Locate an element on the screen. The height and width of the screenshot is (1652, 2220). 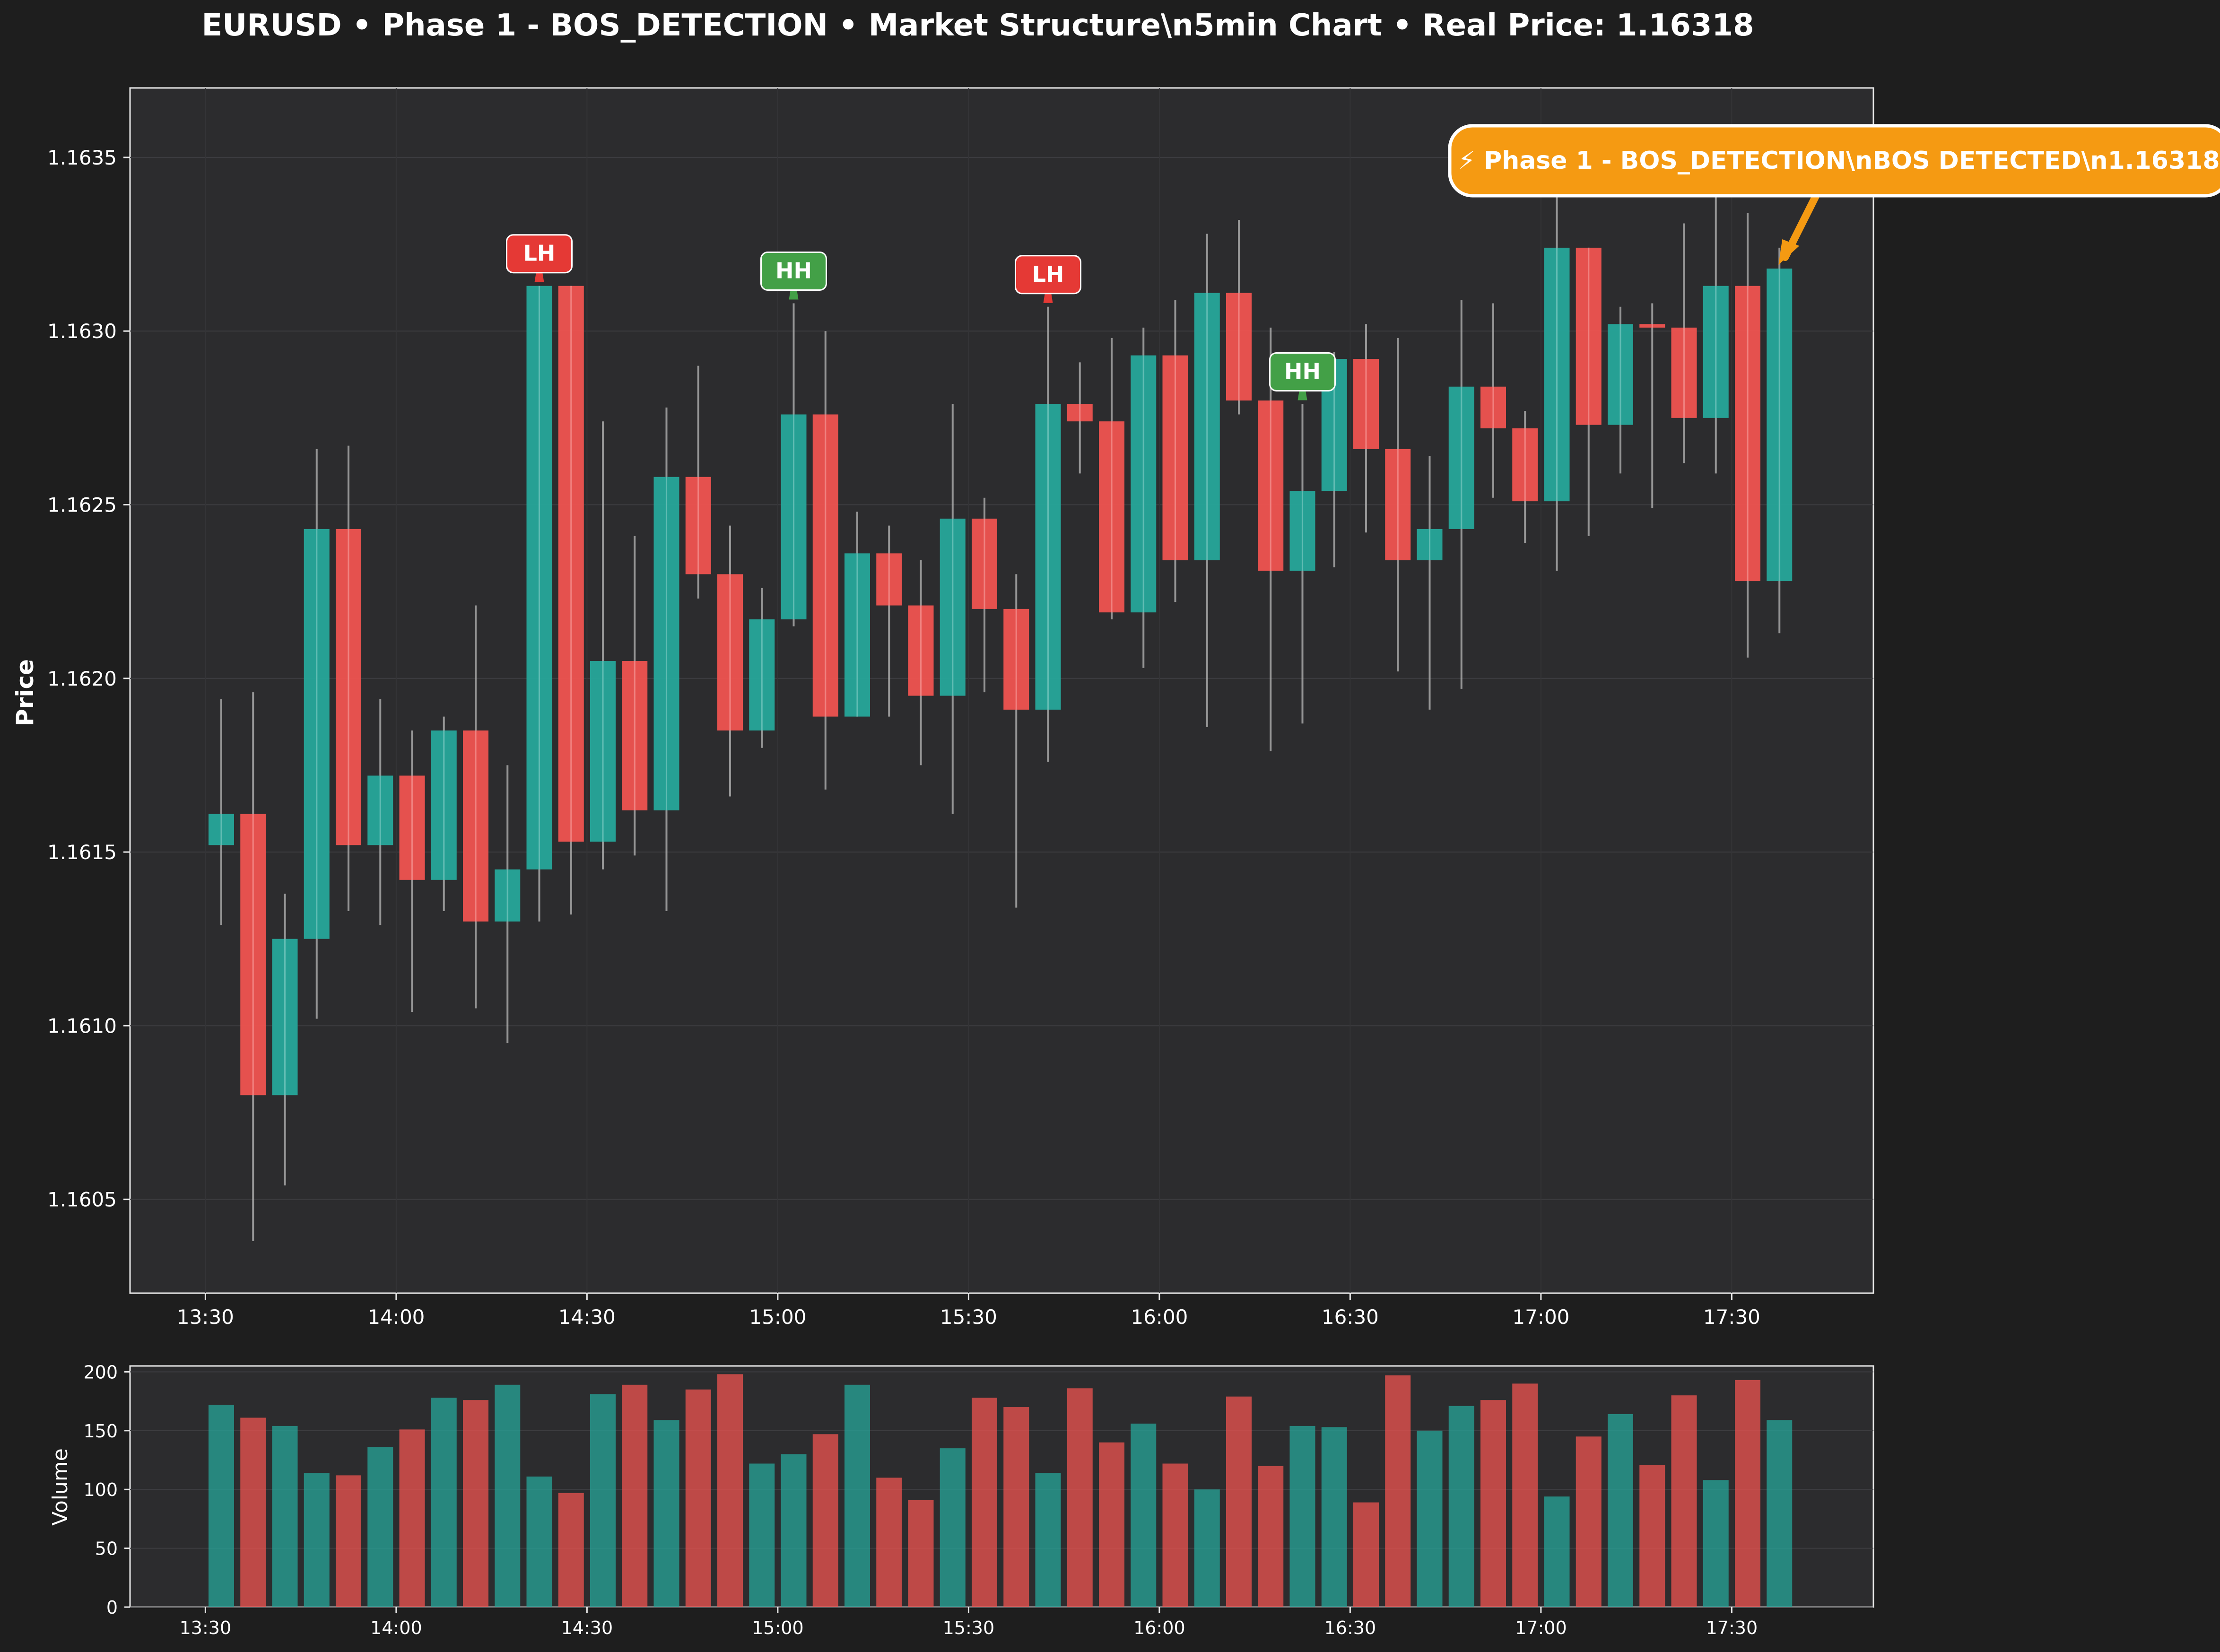
price-x-tick-label: 17:00 is located at coordinates (1540, 1317).